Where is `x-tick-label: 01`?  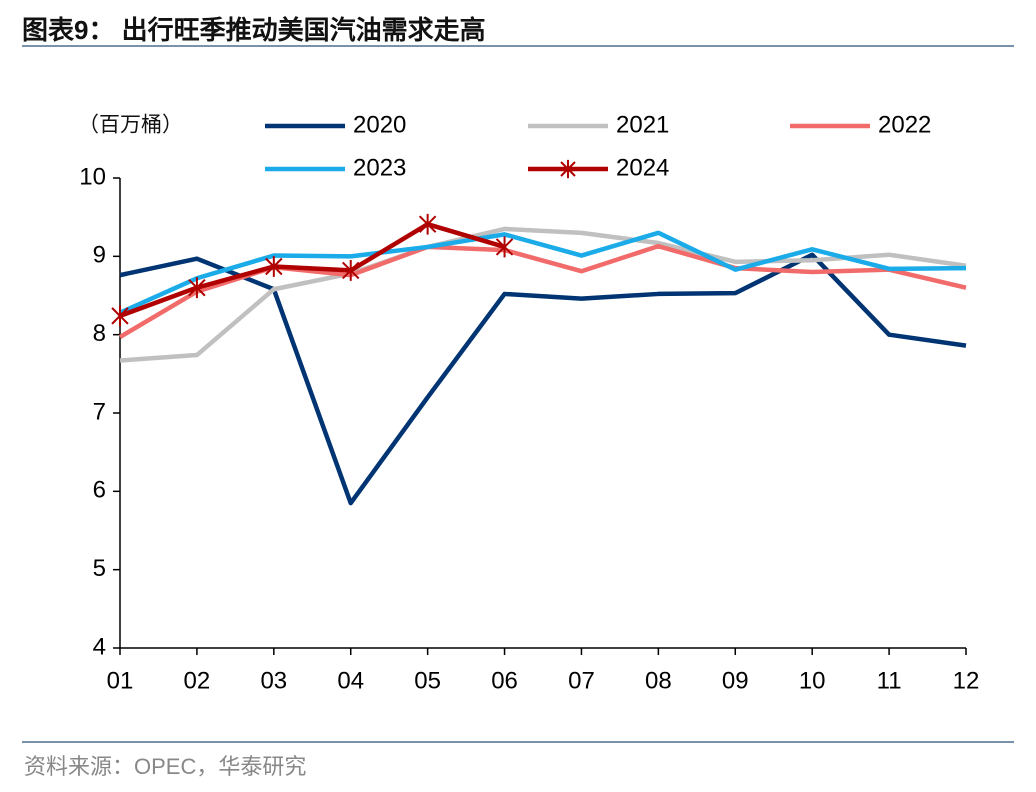
x-tick-label: 01 is located at coordinates (120, 680).